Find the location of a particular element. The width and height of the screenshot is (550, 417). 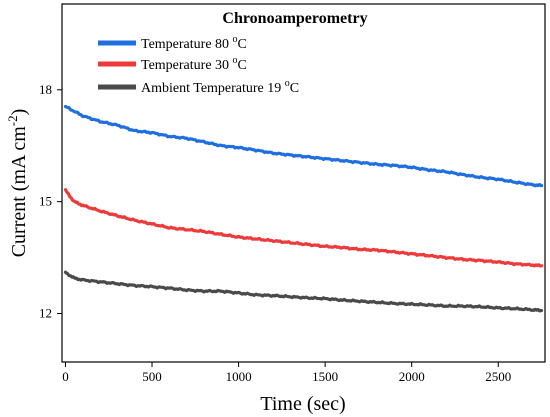

x-tick-label: 2500 is located at coordinates (498, 376).